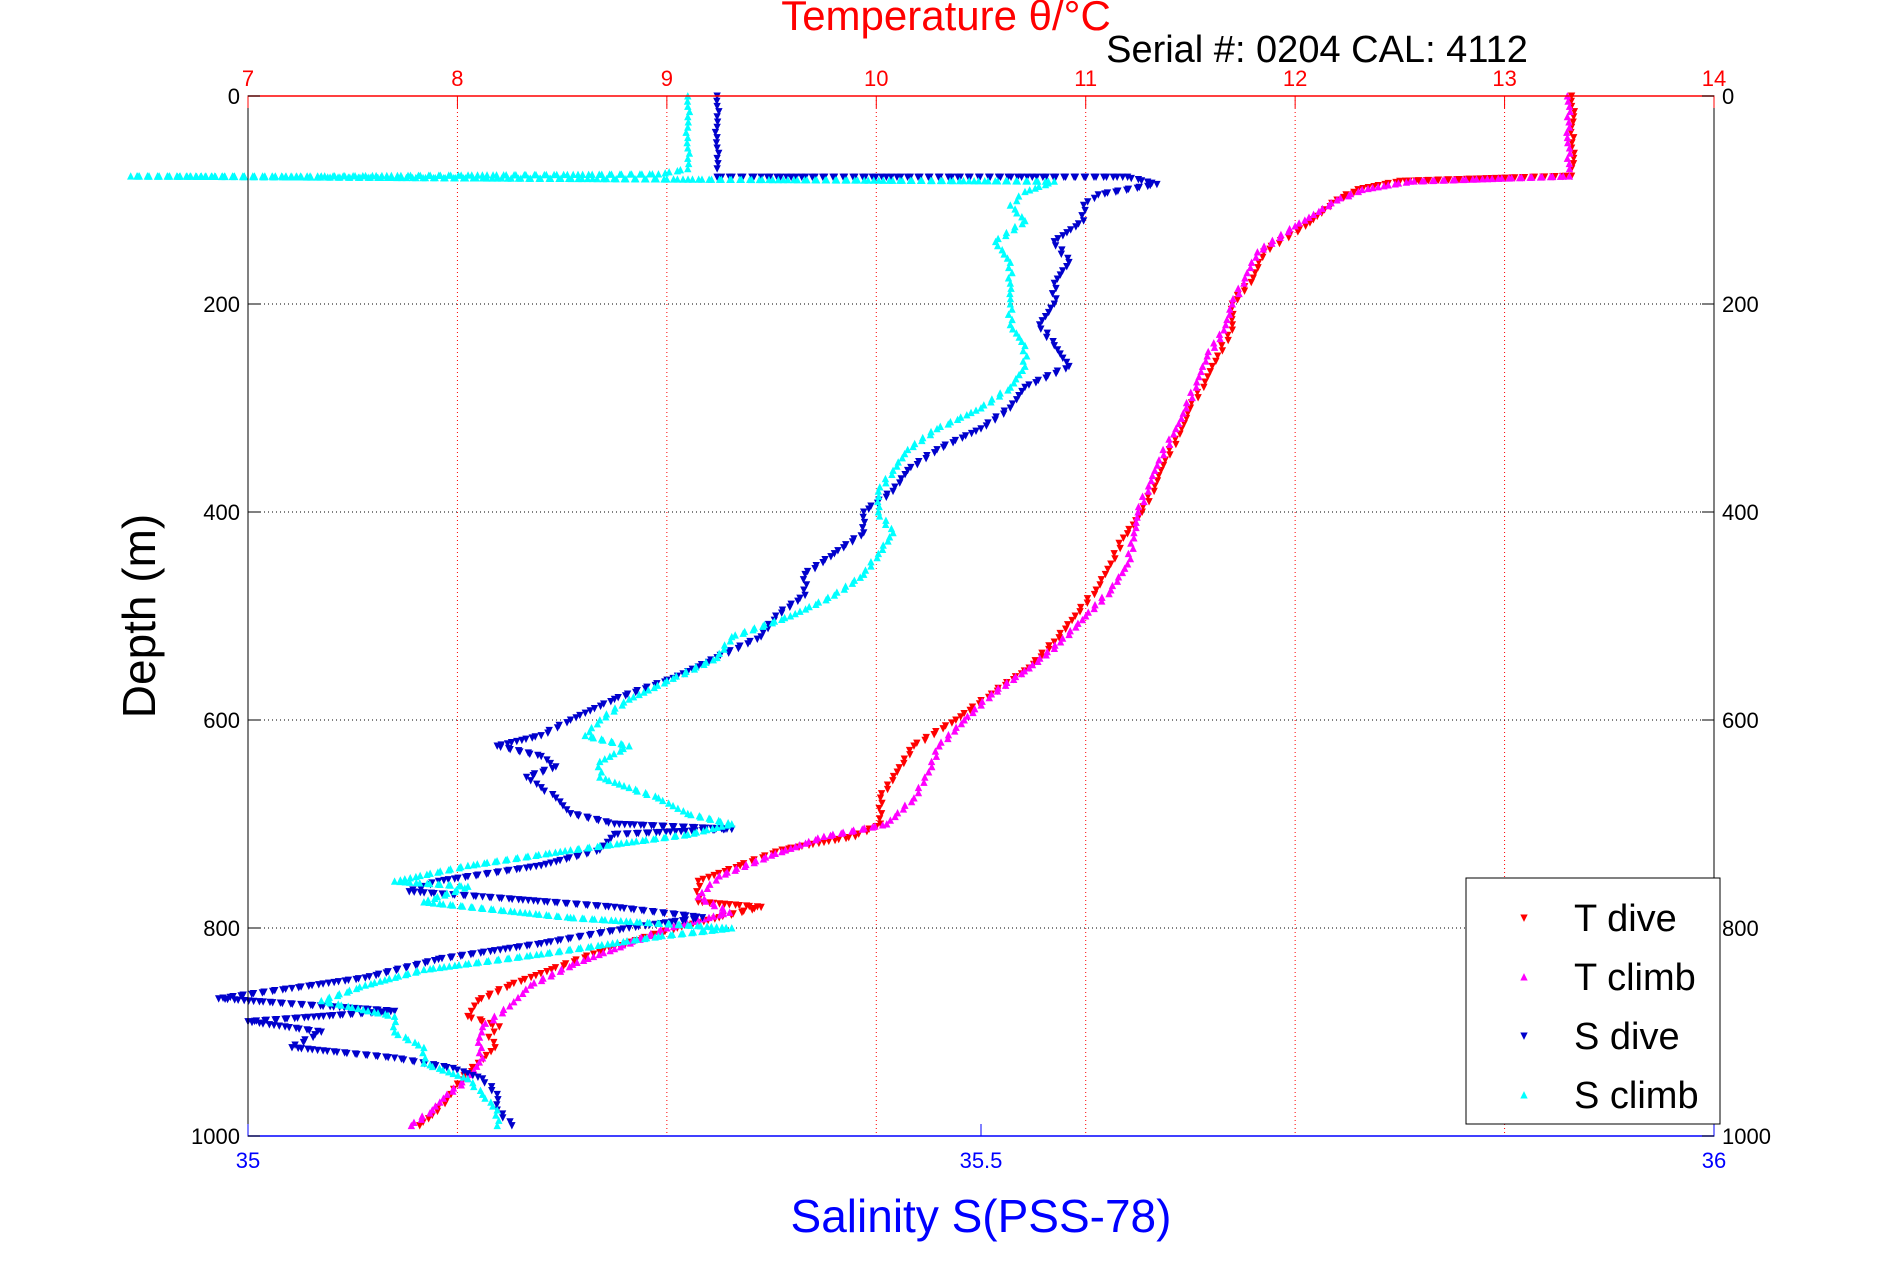 This screenshot has height=1267, width=1891. Describe the element at coordinates (221, 512) in the screenshot. I see `left-tick-label: 400` at that location.